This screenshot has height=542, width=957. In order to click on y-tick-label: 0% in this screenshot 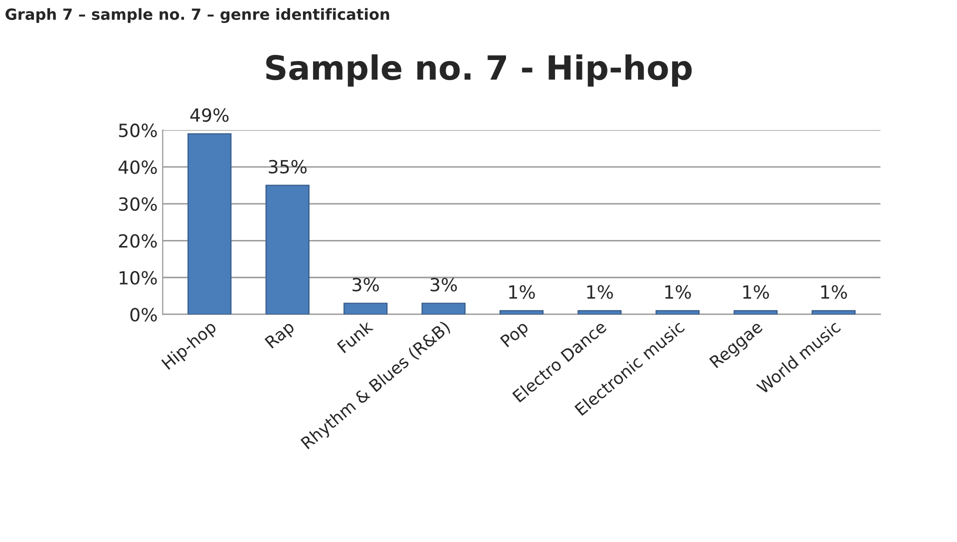, I will do `click(143, 315)`.